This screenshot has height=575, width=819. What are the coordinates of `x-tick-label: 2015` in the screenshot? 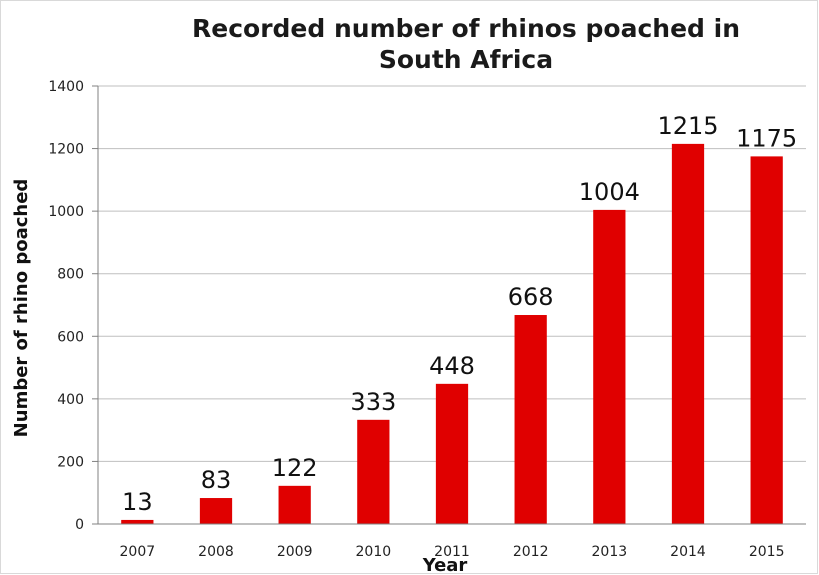 It's located at (767, 552).